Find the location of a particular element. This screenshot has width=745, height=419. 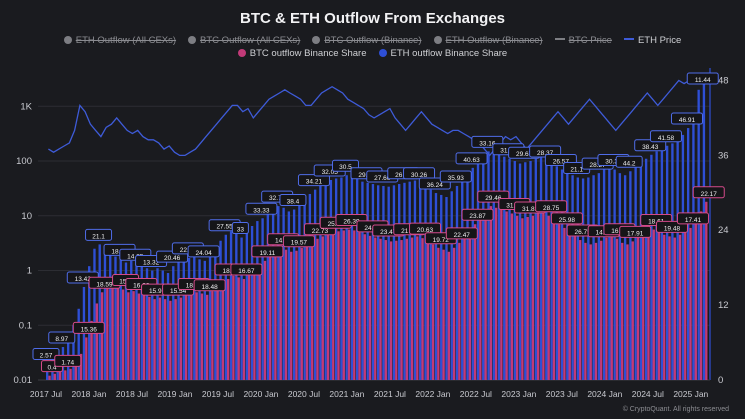

btc-data-label: 1.74 is located at coordinates (67, 362).